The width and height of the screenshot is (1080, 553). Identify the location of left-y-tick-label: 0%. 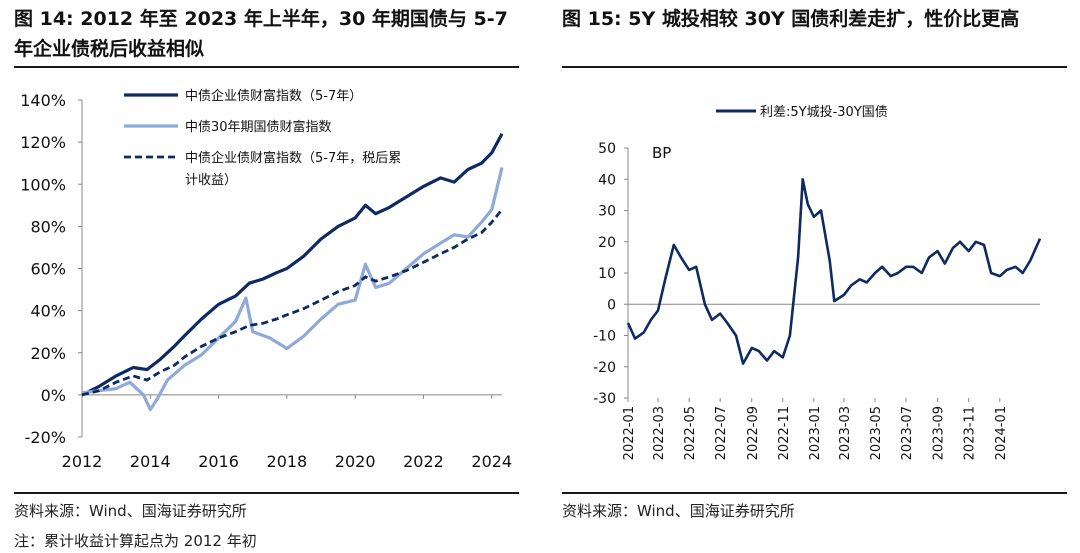
(53, 395).